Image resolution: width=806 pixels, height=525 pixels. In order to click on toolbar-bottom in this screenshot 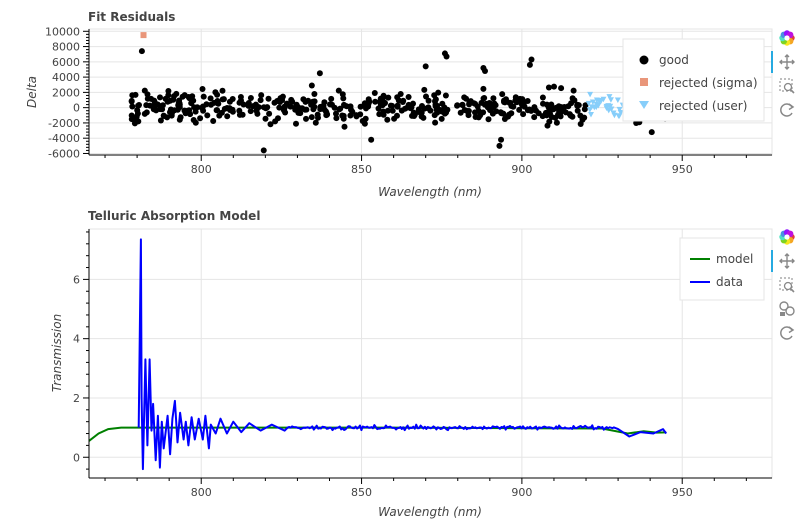, I will do `click(784, 285)`.